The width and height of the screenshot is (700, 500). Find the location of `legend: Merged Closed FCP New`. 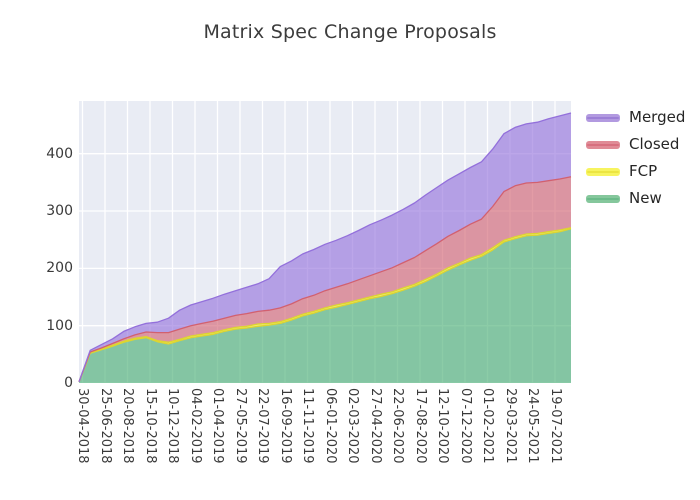

legend: Merged Closed FCP New is located at coordinates (635, 158).